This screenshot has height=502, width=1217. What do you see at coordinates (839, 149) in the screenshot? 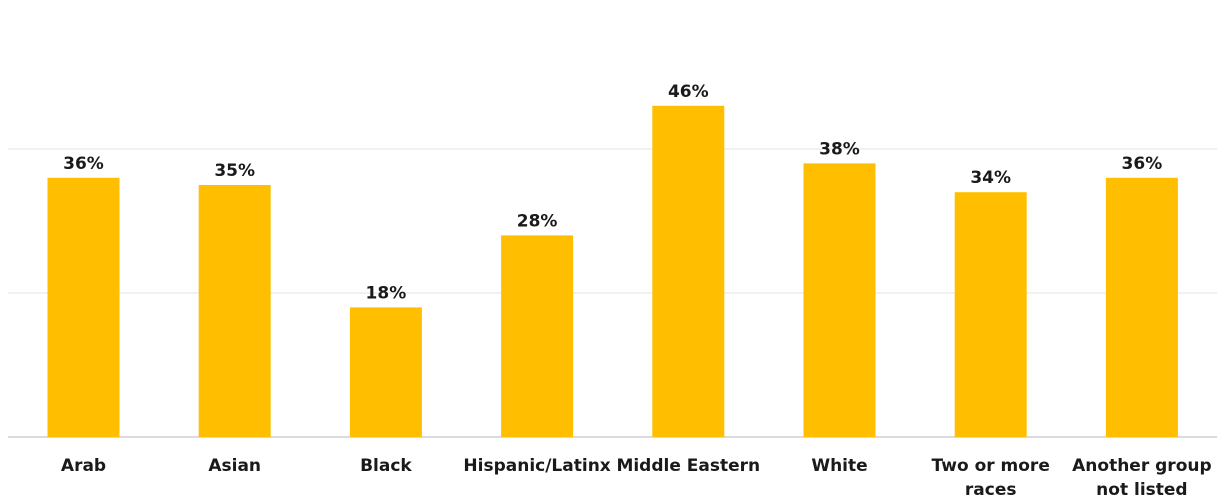
I see `value-label-5: 38%` at bounding box center [839, 149].